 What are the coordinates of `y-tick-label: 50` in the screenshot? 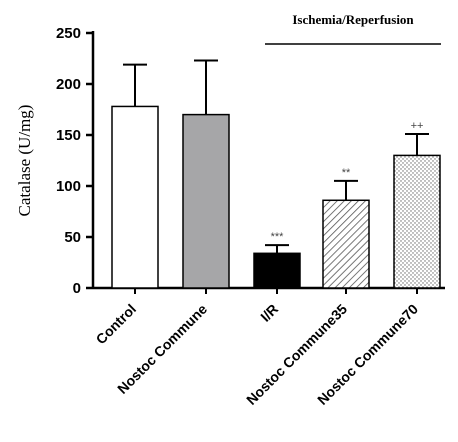 It's located at (72, 237).